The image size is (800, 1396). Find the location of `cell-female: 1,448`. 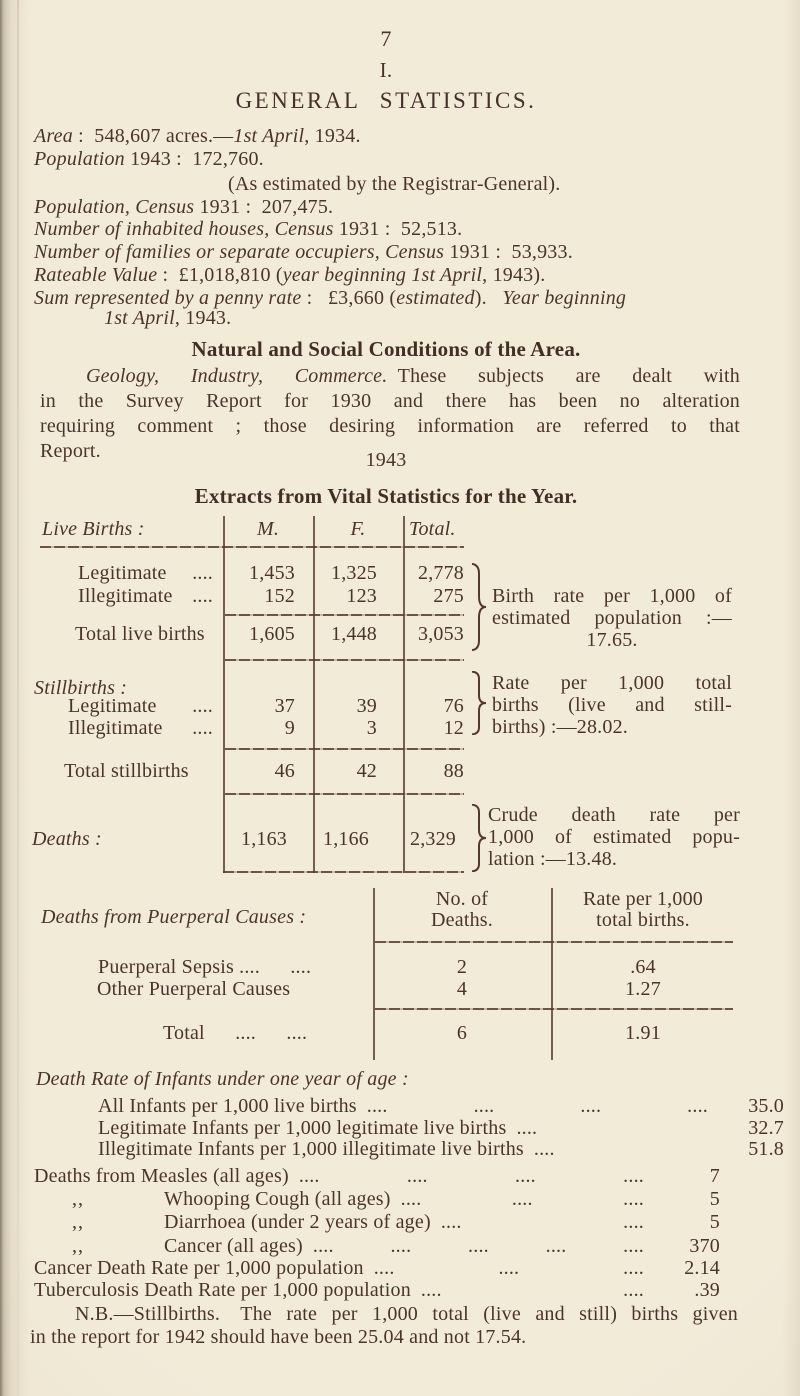

cell-female: 1,448 is located at coordinates (354, 634).